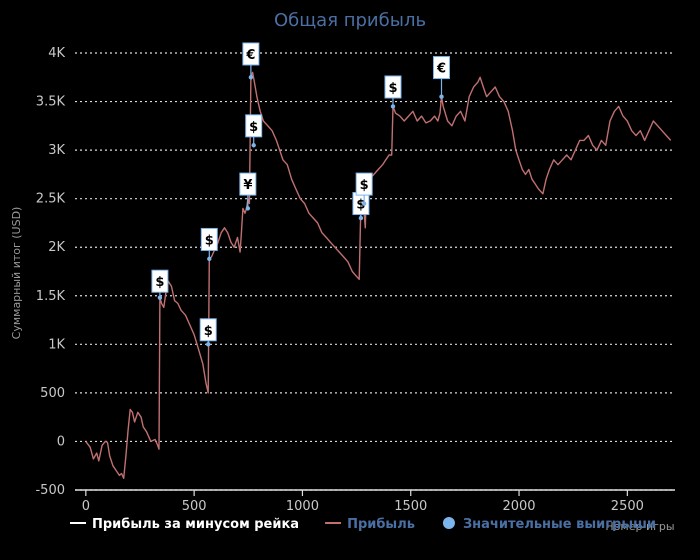 Image resolution: width=700 pixels, height=560 pixels. Describe the element at coordinates (381, 524) in the screenshot. I see `legend-label: Прибыль` at that location.